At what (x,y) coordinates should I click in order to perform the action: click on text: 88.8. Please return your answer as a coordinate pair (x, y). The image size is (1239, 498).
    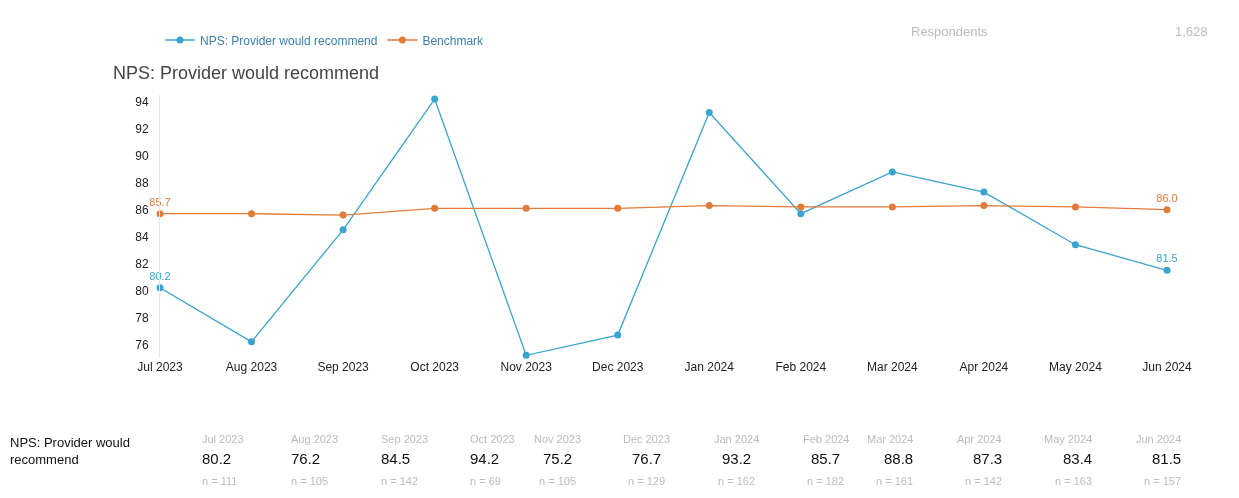
    Looking at the image, I should click on (899, 458).